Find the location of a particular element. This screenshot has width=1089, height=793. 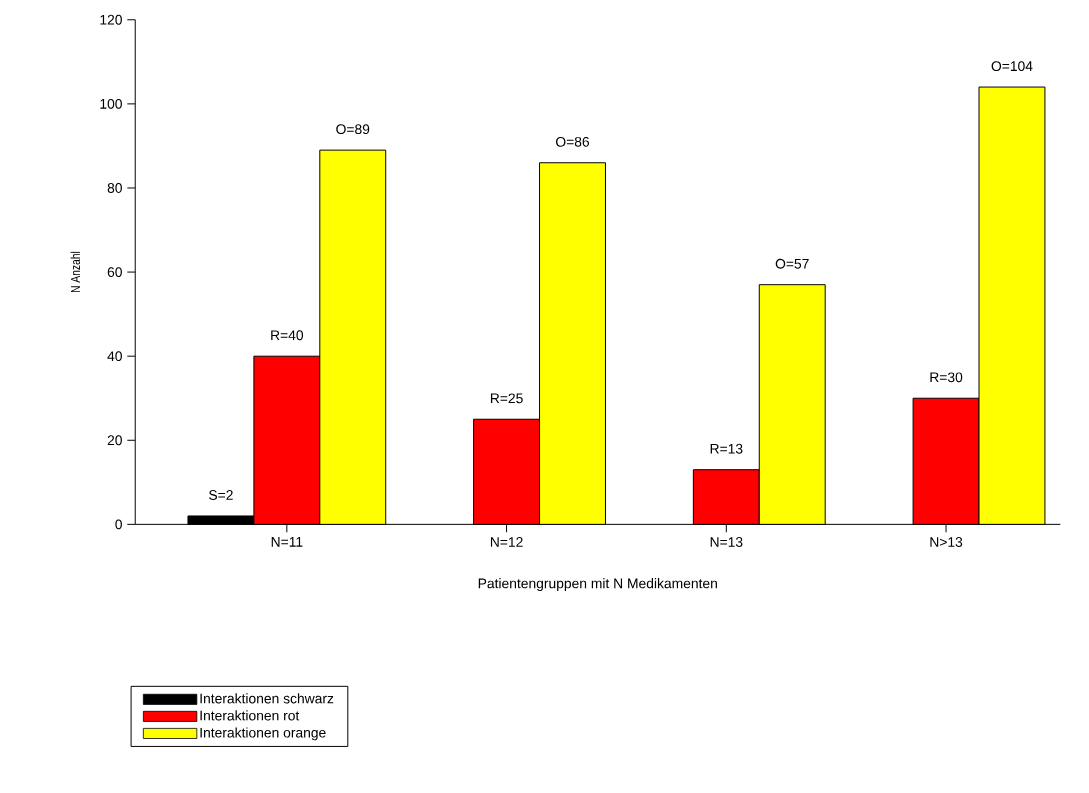

data-label: S=2 is located at coordinates (221, 494).